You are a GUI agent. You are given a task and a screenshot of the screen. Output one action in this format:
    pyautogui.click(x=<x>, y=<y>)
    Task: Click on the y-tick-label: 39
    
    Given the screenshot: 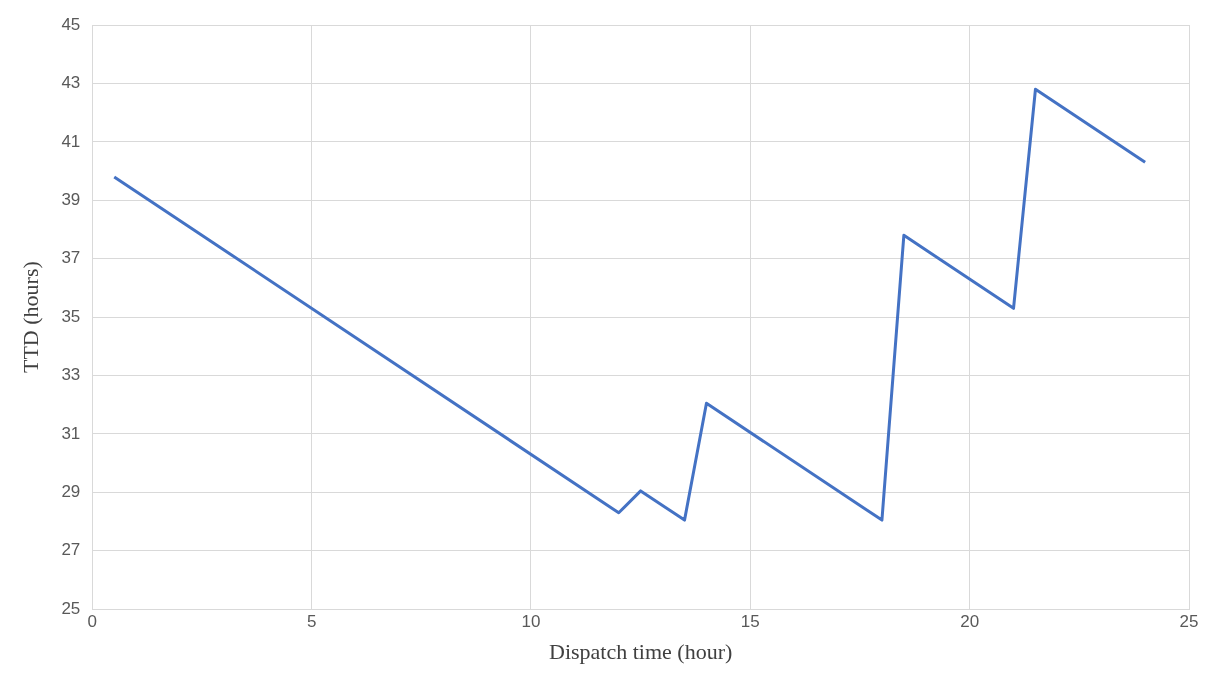 What is the action you would take?
    pyautogui.click(x=71, y=199)
    